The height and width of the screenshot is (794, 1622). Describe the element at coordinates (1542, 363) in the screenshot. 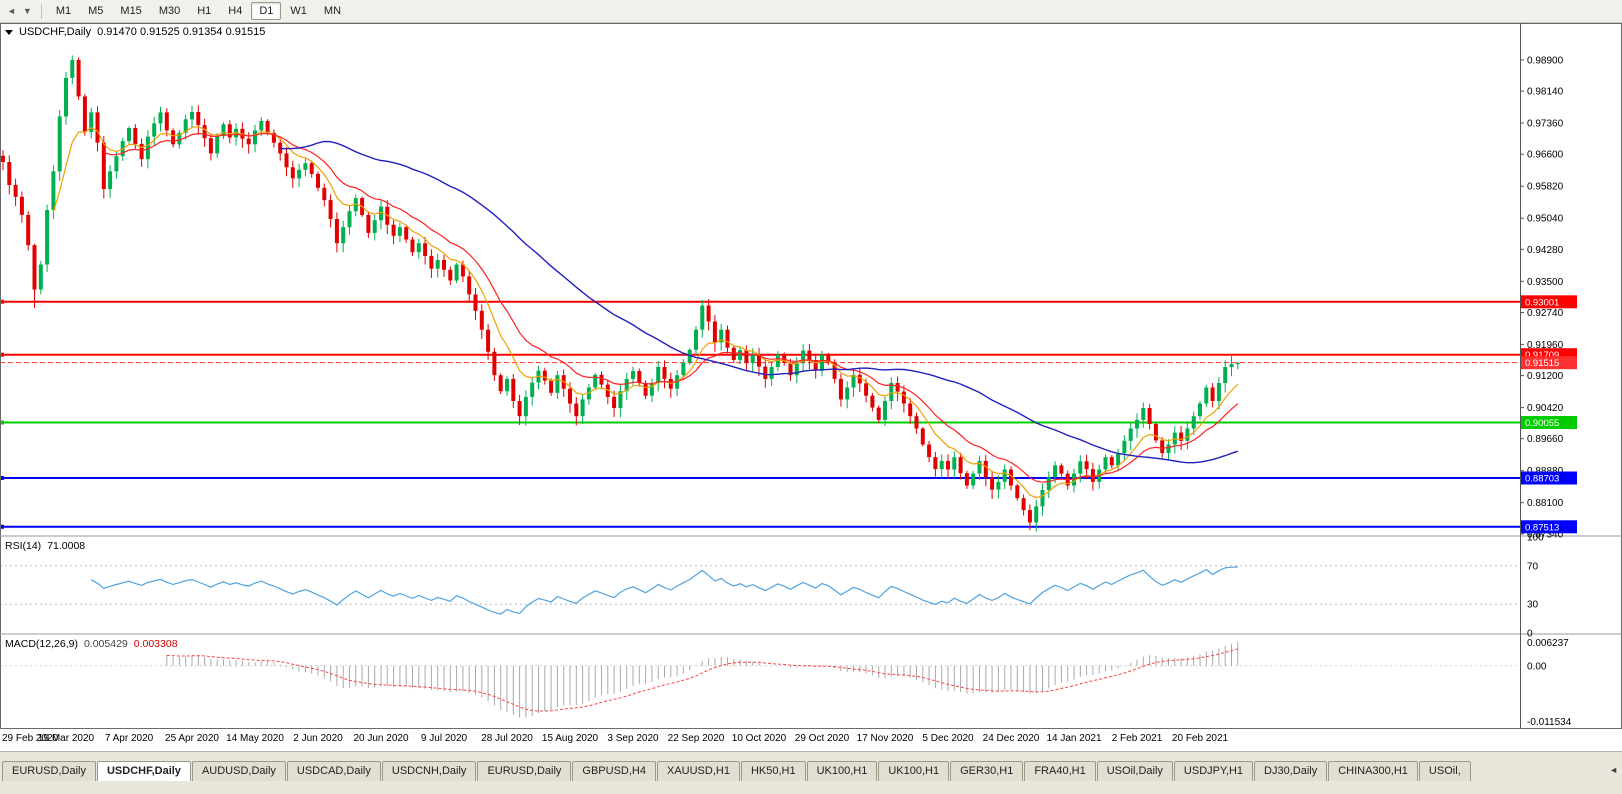

I see `svg-text: 0.91515` at that location.